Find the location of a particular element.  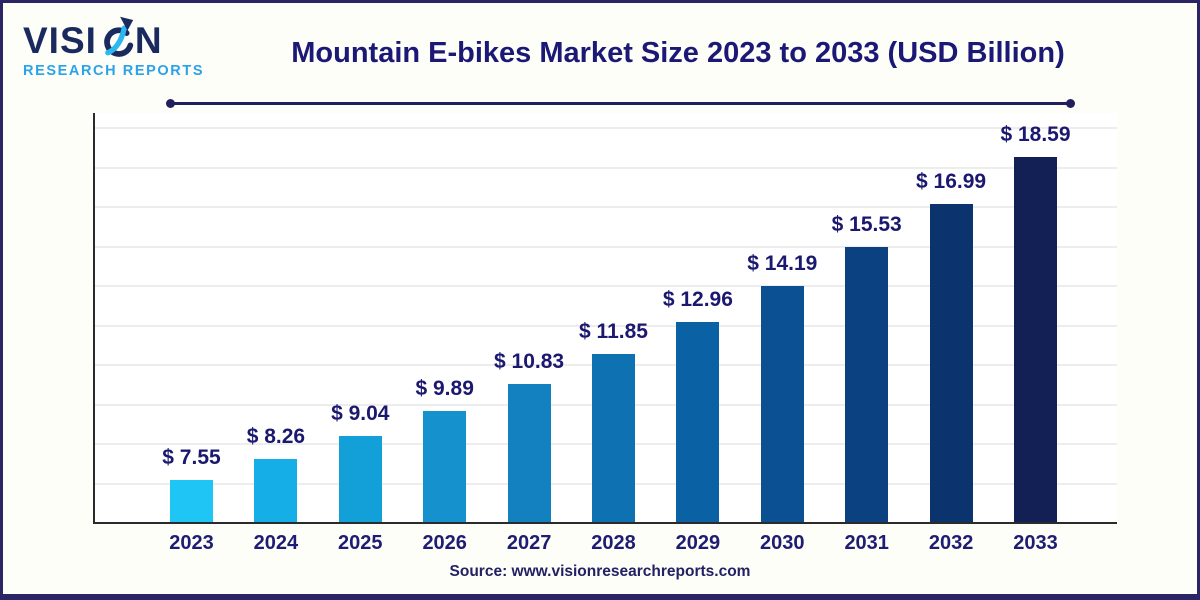

bar-2028 is located at coordinates (613, 438).